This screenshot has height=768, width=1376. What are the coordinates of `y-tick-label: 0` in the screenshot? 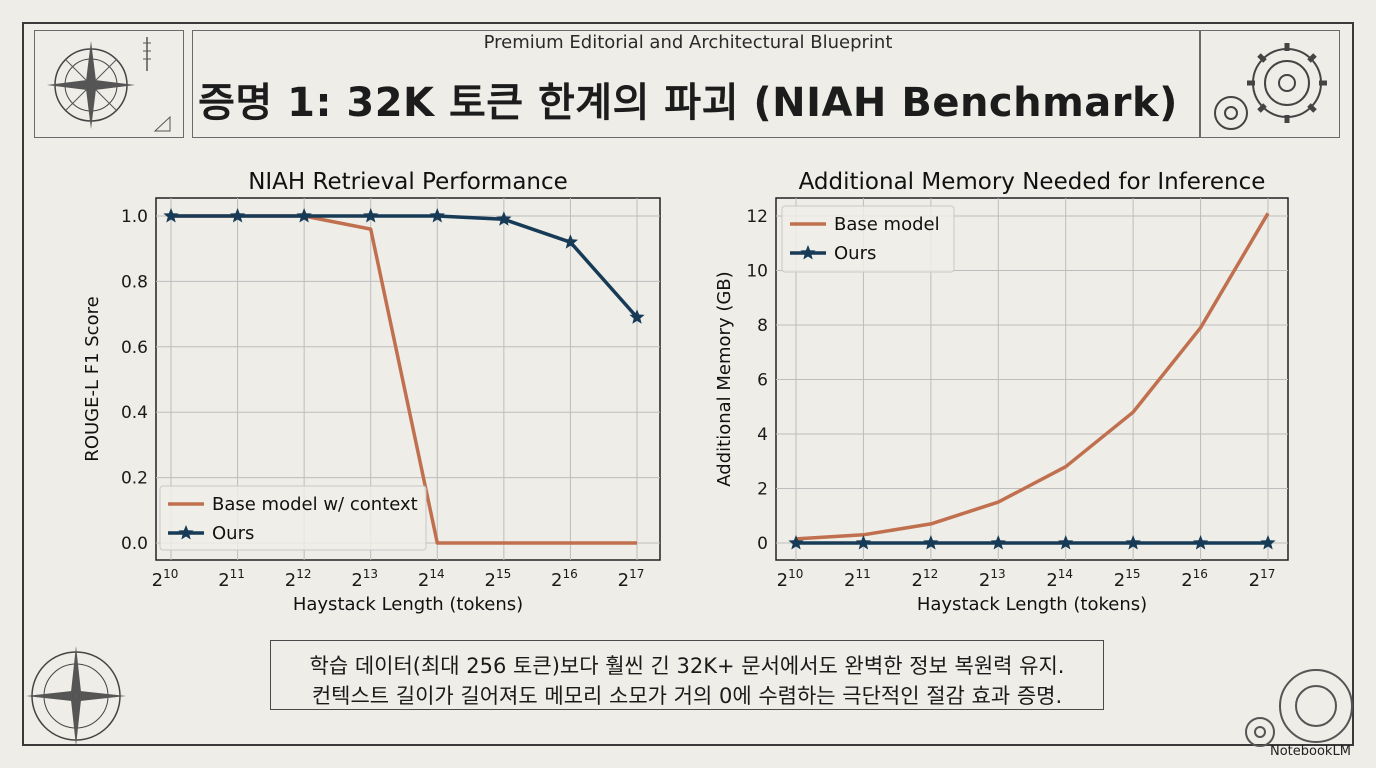 It's located at (762, 544).